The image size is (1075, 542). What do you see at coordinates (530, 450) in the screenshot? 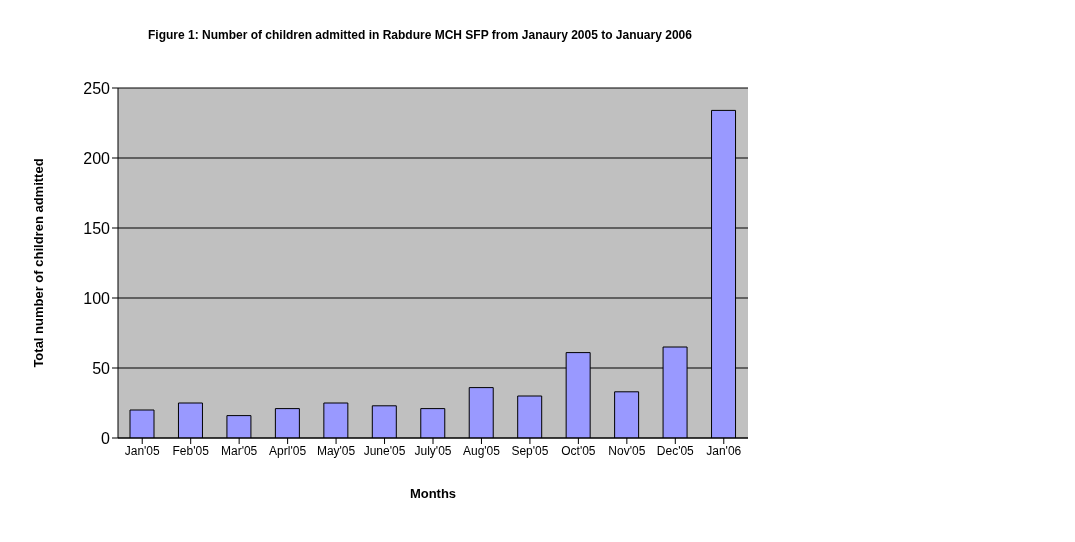
I see `x-tick-label: Sep'05` at bounding box center [530, 450].